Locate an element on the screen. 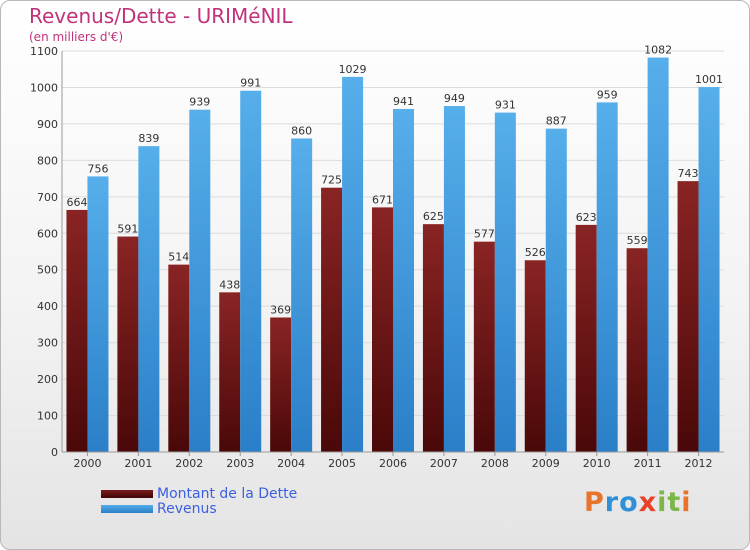  bar-dette-value-label: 625 is located at coordinates (433, 216).